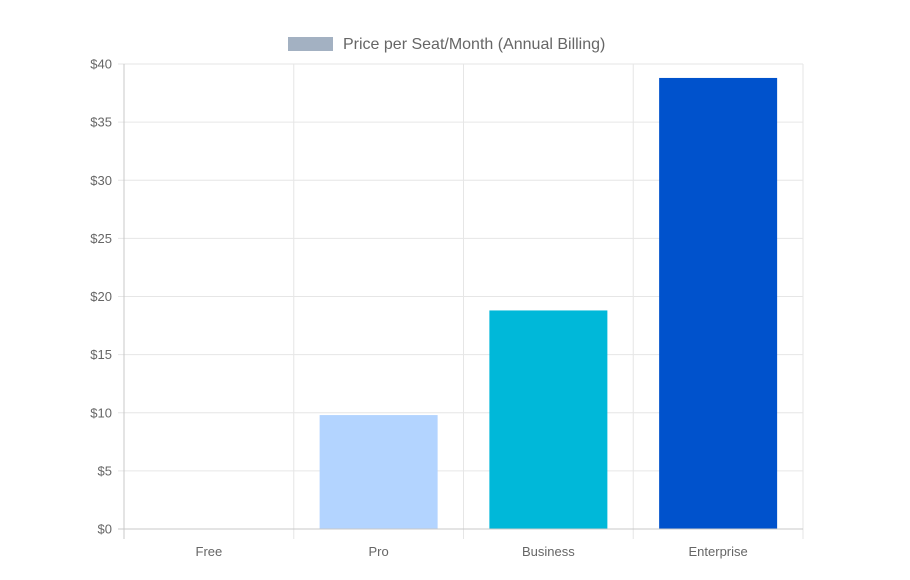  Describe the element at coordinates (548, 551) in the screenshot. I see `x-tick-label: Business` at that location.